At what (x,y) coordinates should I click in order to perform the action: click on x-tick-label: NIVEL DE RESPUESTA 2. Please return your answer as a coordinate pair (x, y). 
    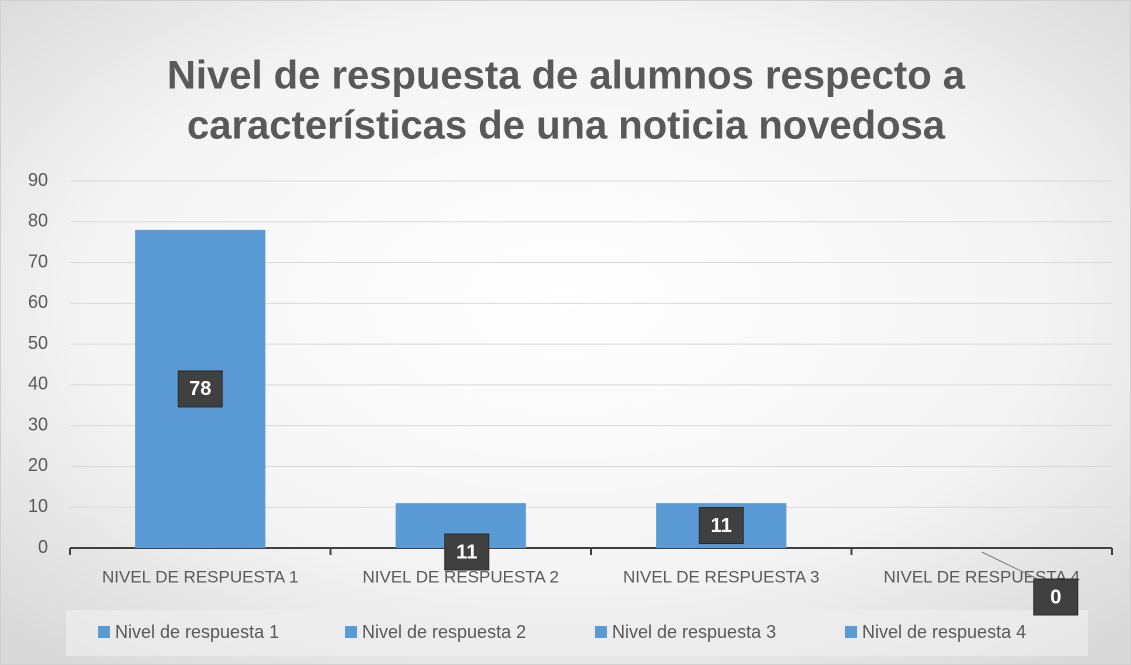
    Looking at the image, I should click on (460, 576).